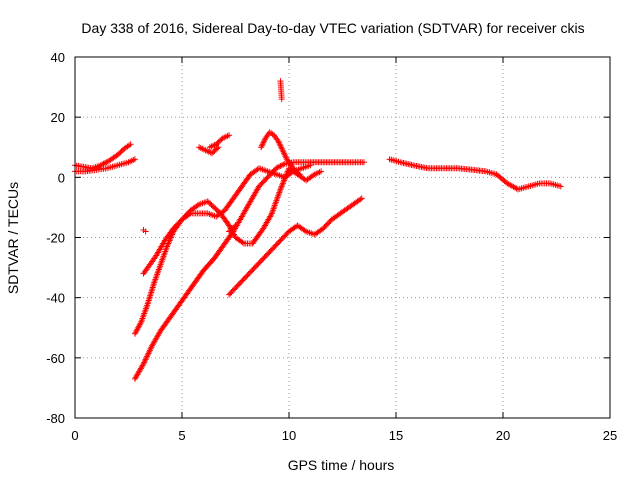  What do you see at coordinates (341, 465) in the screenshot?
I see `x-axis-label: GPS time / hours` at bounding box center [341, 465].